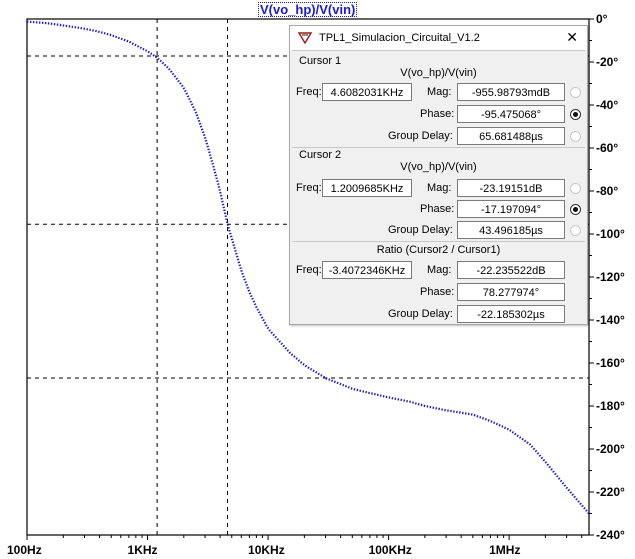  Describe the element at coordinates (505, 550) in the screenshot. I see `x-tick-label: 1MHz` at that location.